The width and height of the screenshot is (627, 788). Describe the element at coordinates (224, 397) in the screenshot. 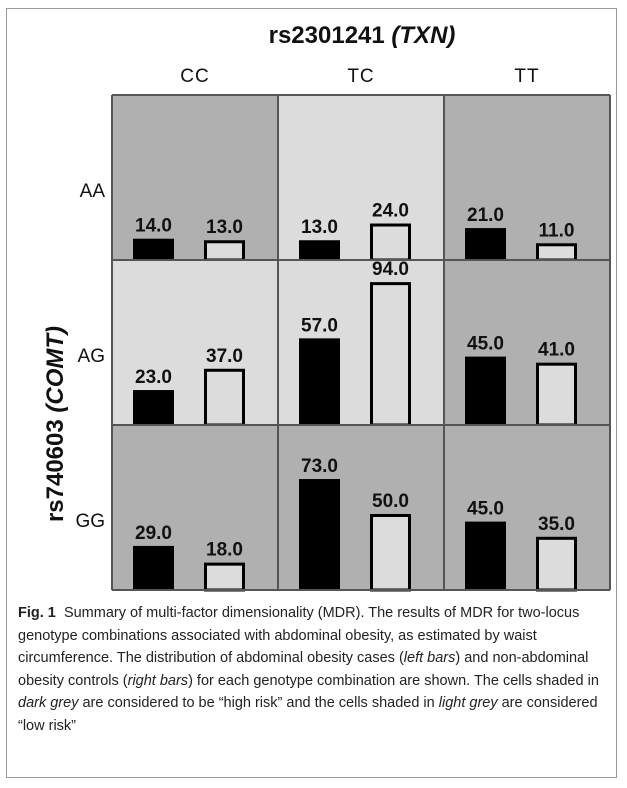

I see `bar-controls-ag-cc` at that location.